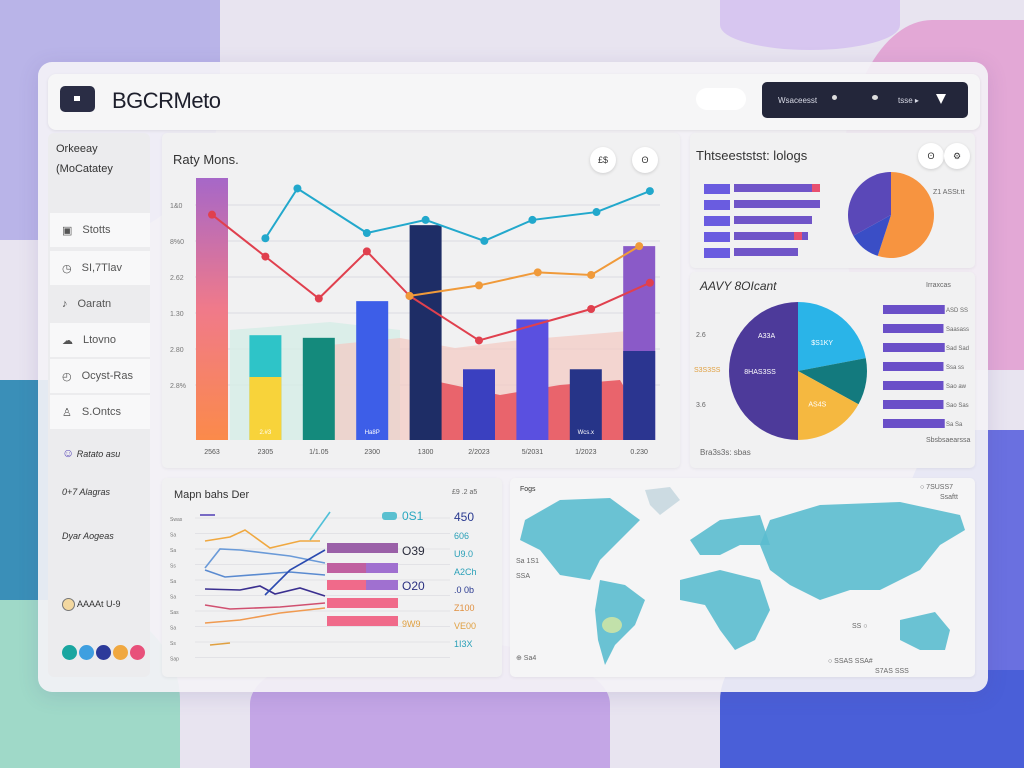 Image resolution: width=1024 pixels, height=768 pixels. I want to click on value-label: 450, so click(464, 517).